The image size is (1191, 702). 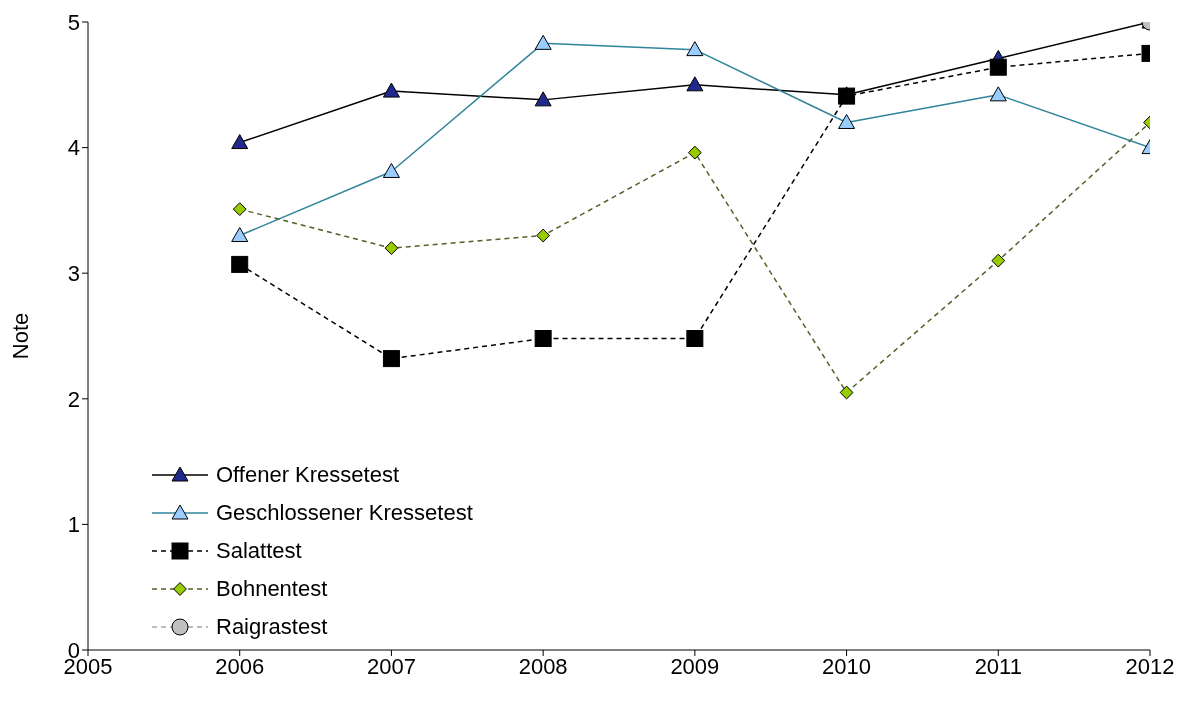 What do you see at coordinates (73, 274) in the screenshot?
I see `y-tick-label: 3` at bounding box center [73, 274].